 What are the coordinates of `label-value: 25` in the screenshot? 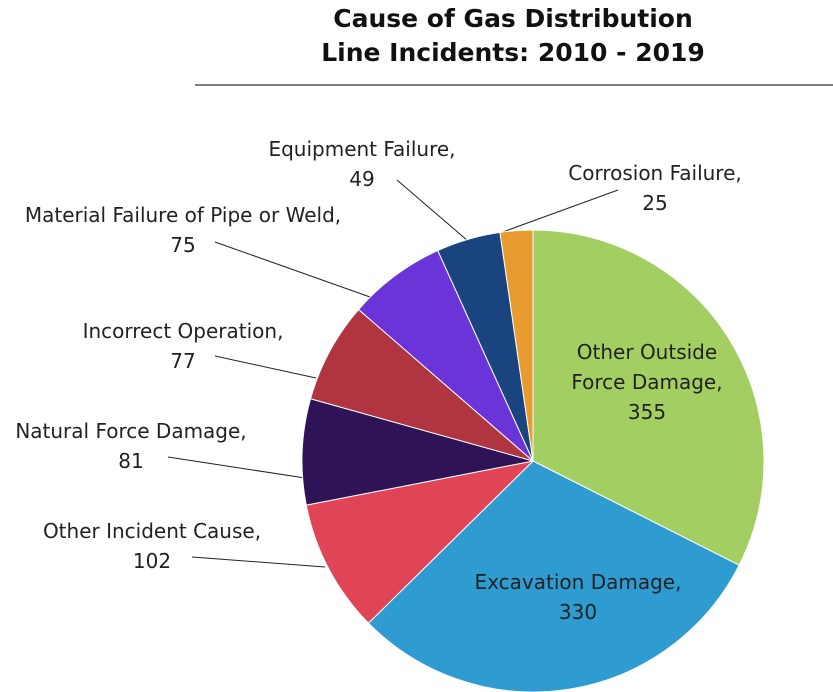 It's located at (655, 203).